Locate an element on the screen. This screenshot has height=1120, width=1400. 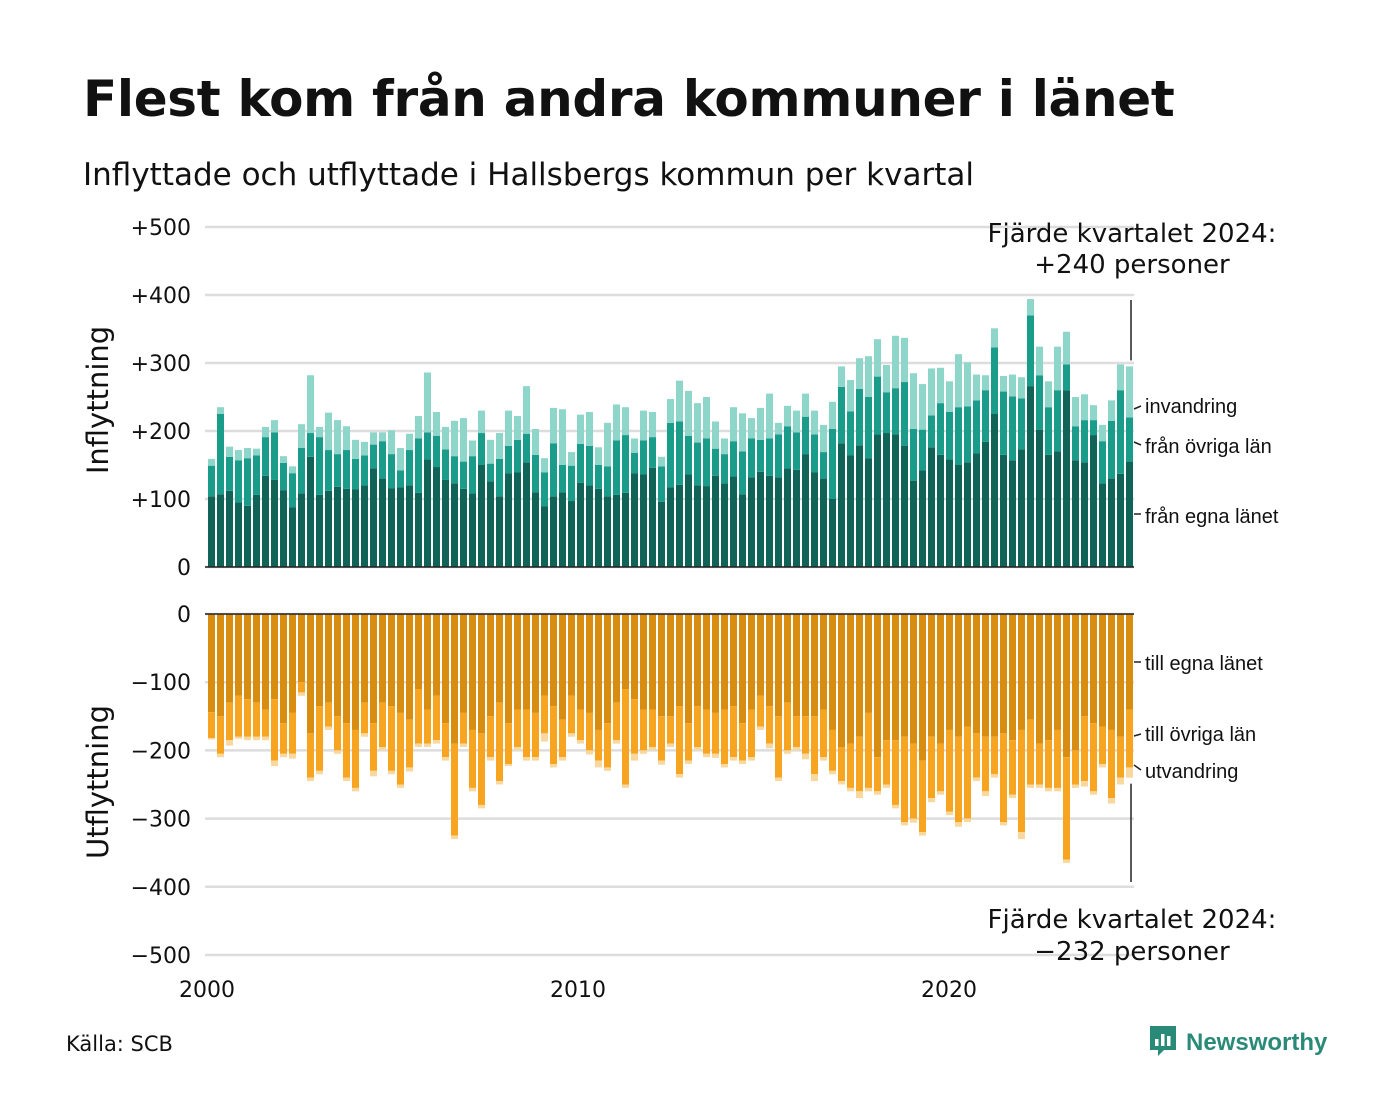
legend-label-invandring: invandring is located at coordinates (1191, 407).